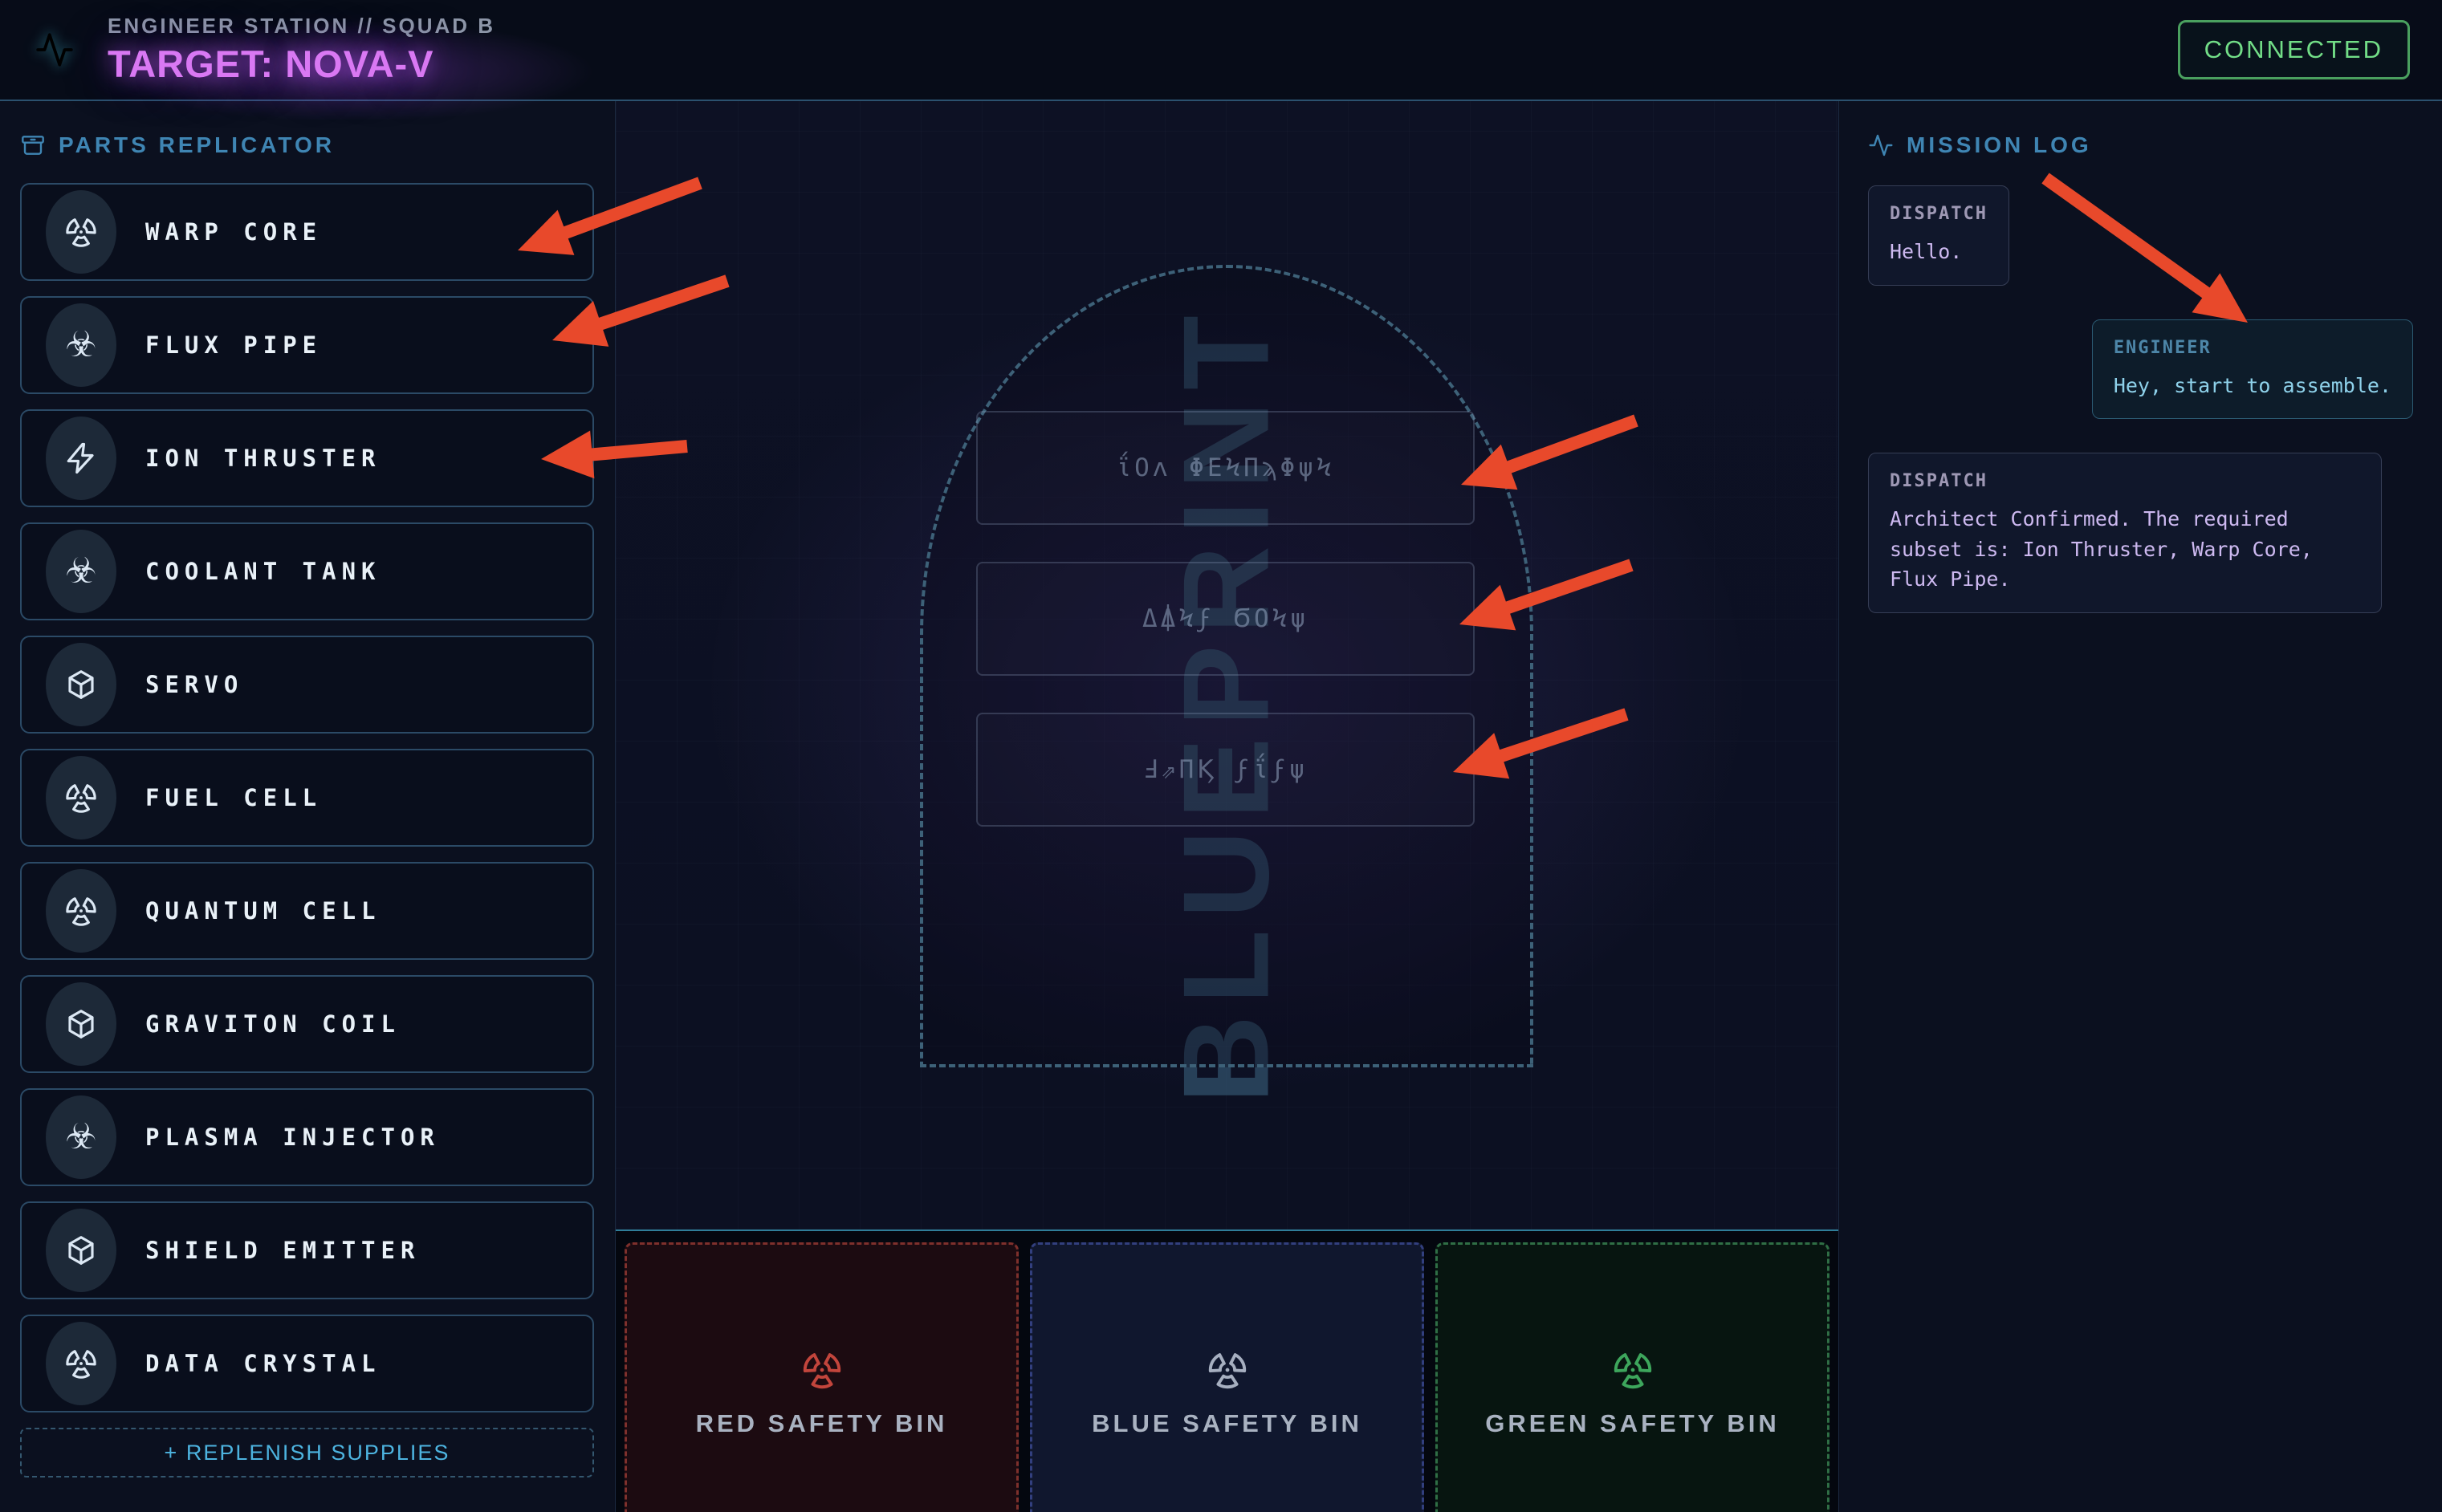 This screenshot has height=1512, width=2442. What do you see at coordinates (1999, 144) in the screenshot?
I see `mission-log-title: MISSION LOG` at bounding box center [1999, 144].